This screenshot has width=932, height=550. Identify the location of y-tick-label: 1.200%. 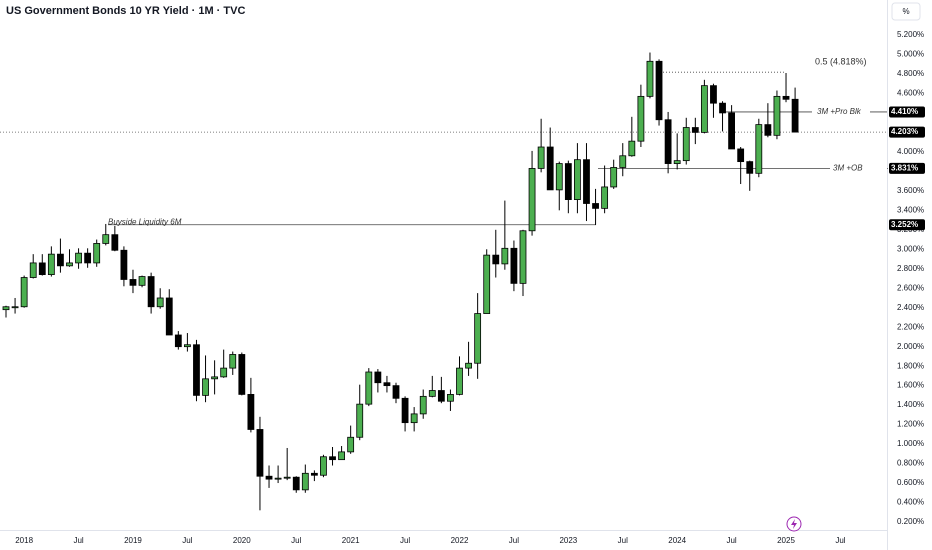
(910, 424).